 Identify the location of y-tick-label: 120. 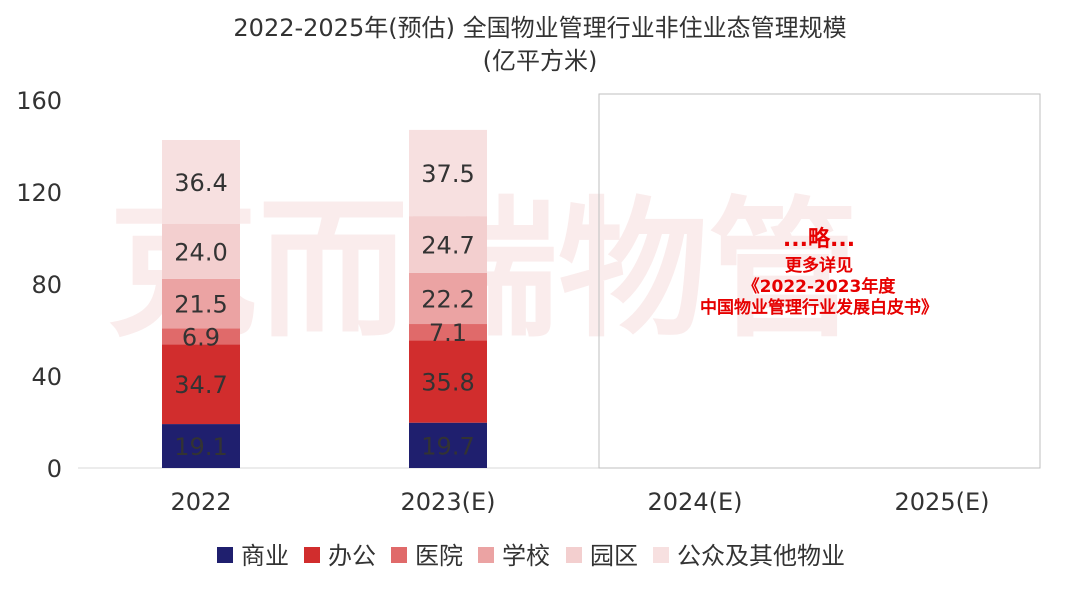
(39, 193).